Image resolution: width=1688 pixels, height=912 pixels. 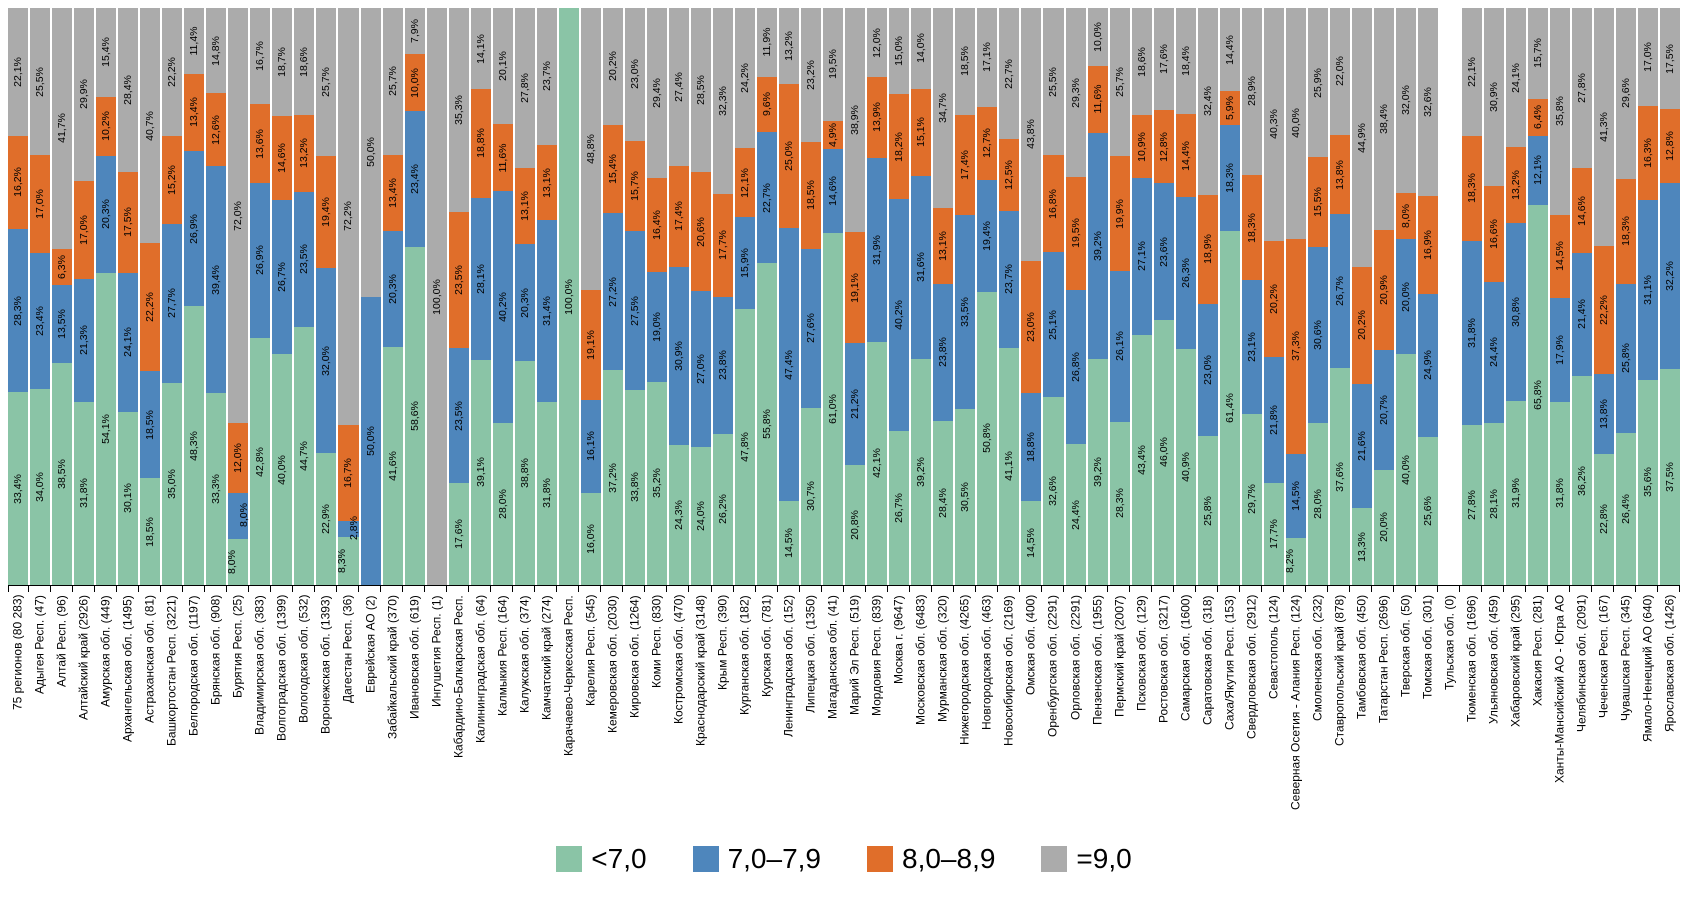 I want to click on value-label: 17,7%, so click(x=1273, y=534).